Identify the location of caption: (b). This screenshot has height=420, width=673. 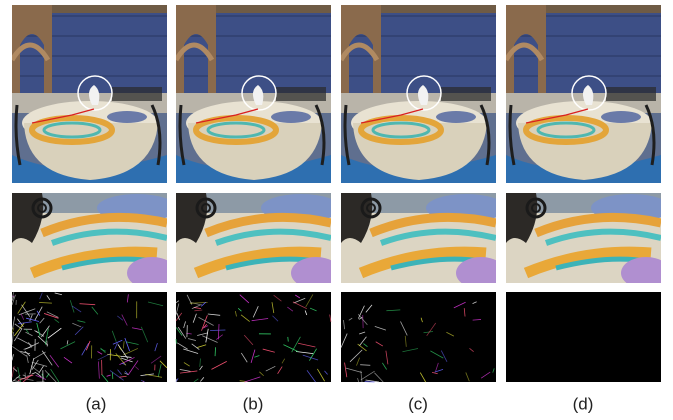
(253, 403).